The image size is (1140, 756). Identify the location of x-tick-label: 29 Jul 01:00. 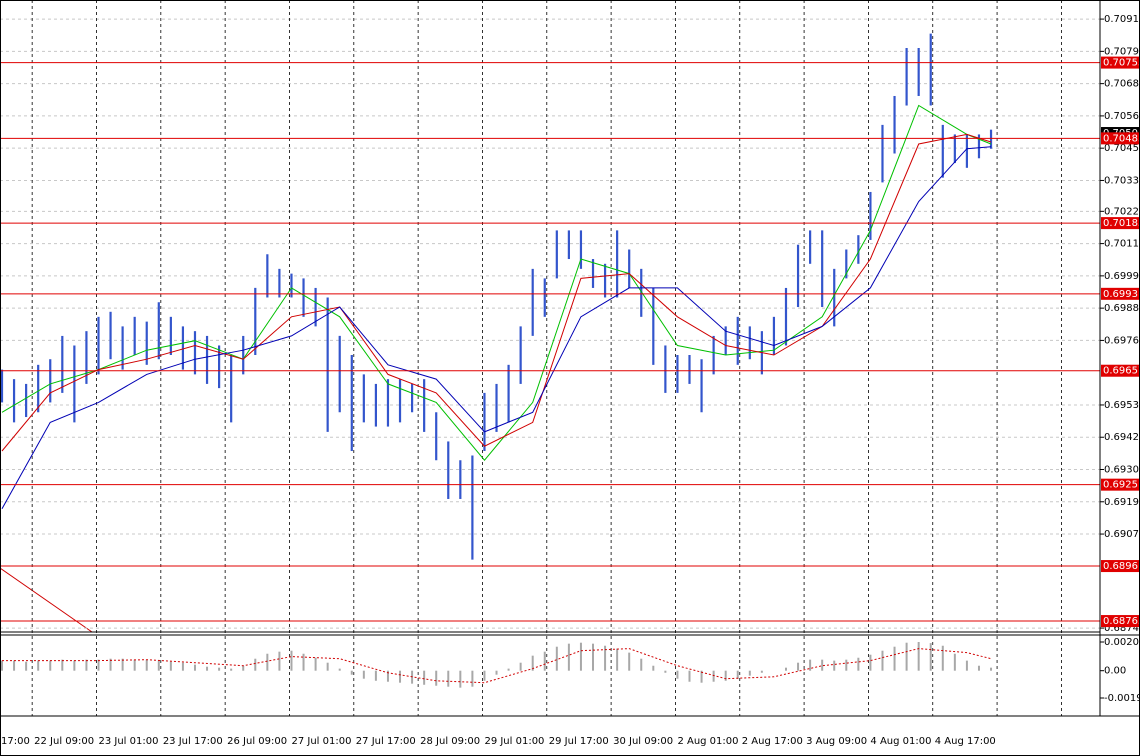
(514, 741).